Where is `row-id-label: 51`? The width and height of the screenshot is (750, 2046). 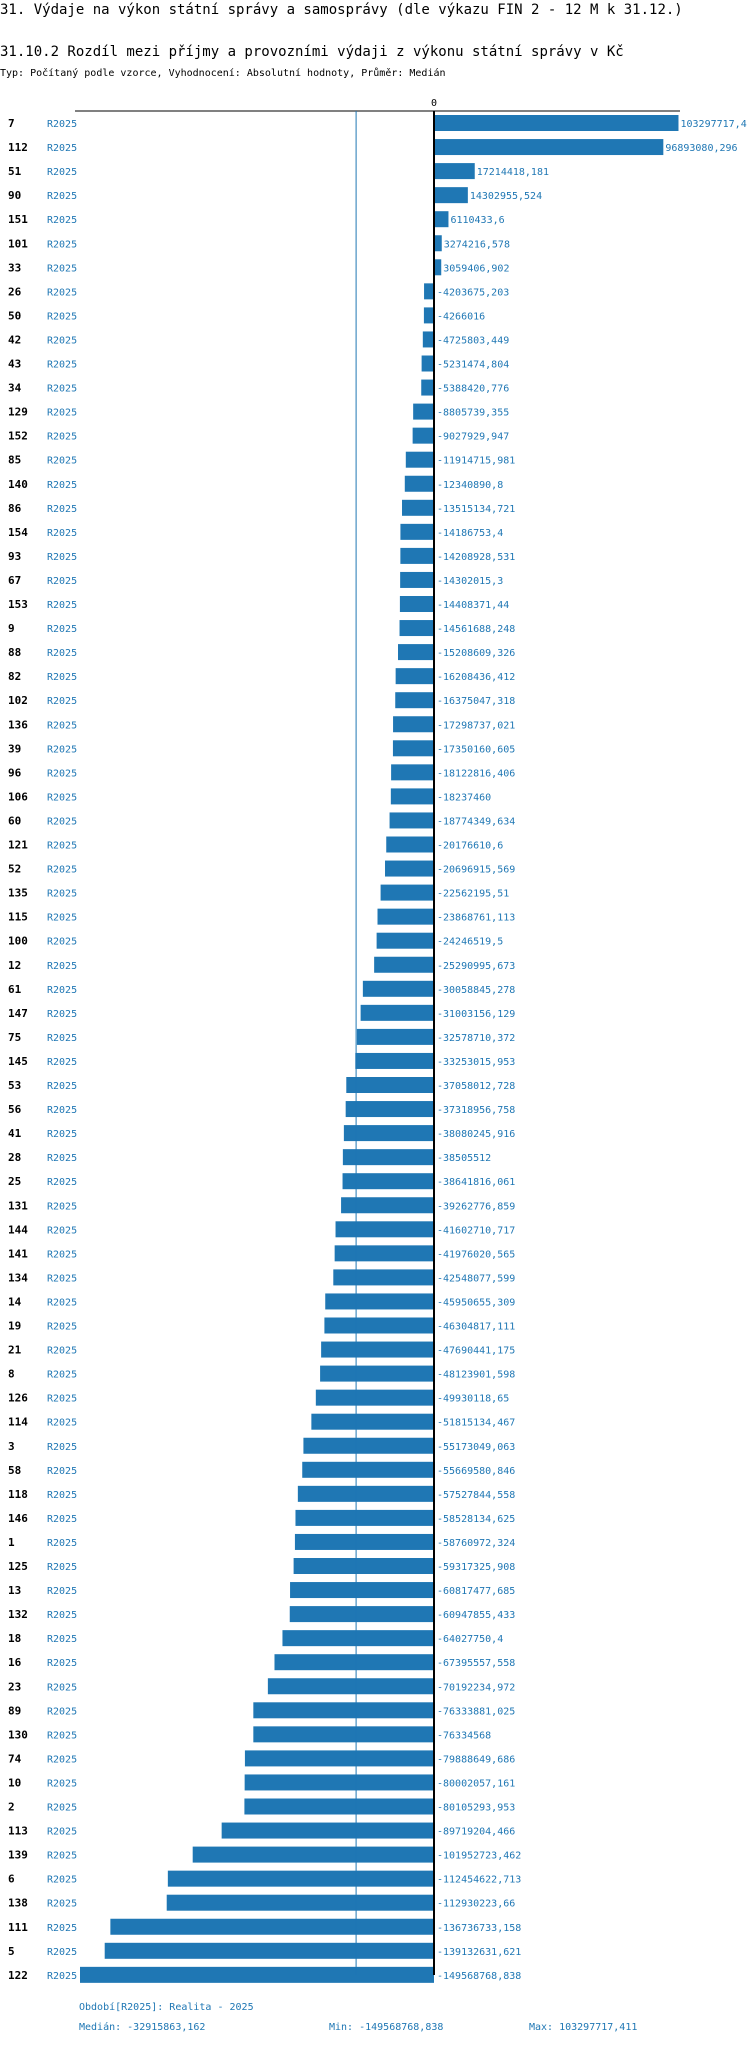 row-id-label: 51 is located at coordinates (15, 171).